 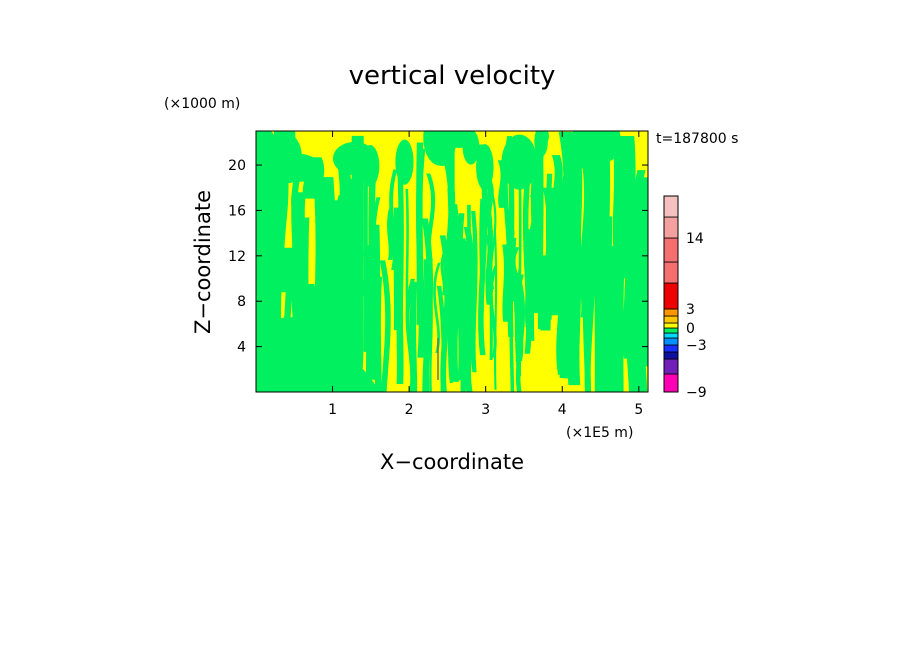 What do you see at coordinates (202, 104) in the screenshot?
I see `y-unit-label: (×1000 m)` at bounding box center [202, 104].